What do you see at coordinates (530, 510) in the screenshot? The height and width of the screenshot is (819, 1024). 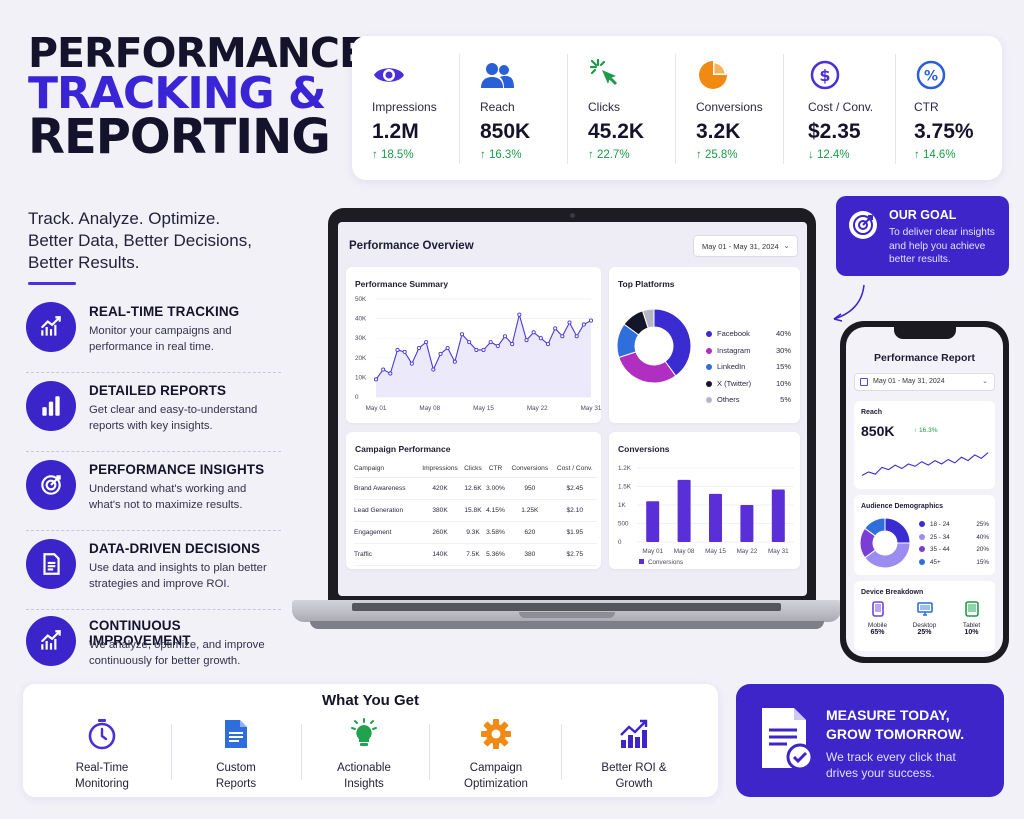 I see `table-cell: 1.25K` at bounding box center [530, 510].